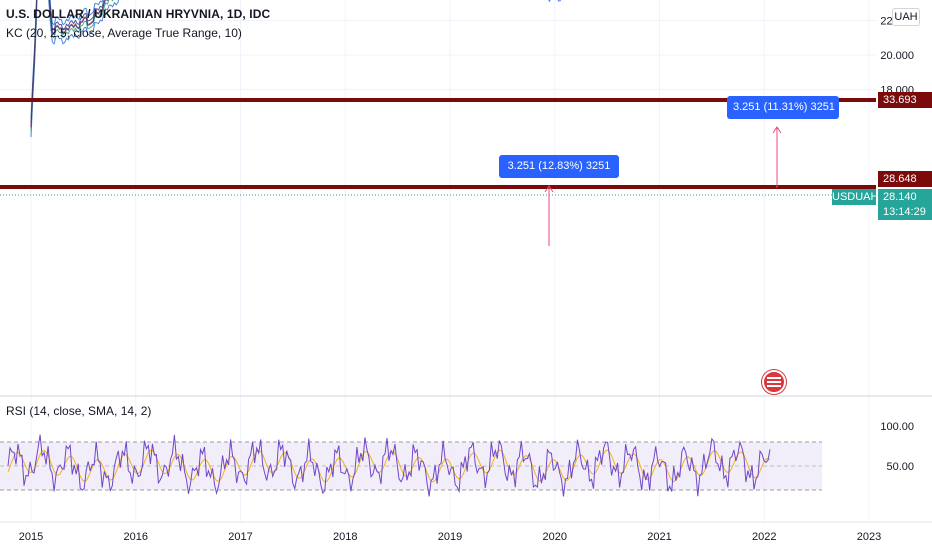  I want to click on rsi-axis: 50.00 100.00, so click(897, 447).